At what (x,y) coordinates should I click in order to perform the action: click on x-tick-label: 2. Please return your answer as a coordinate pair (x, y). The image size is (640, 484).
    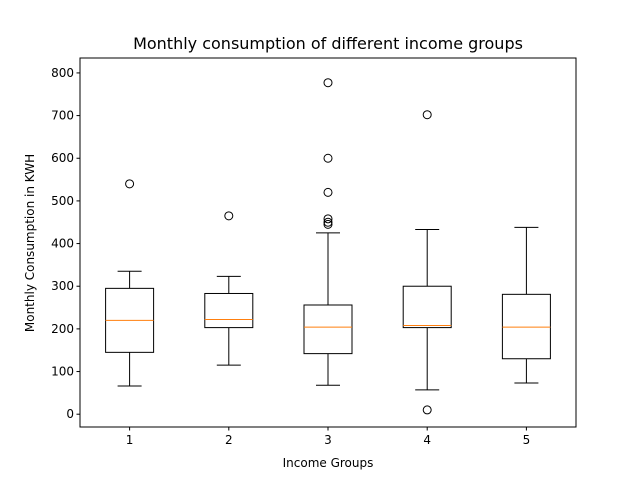
    Looking at the image, I should click on (229, 440).